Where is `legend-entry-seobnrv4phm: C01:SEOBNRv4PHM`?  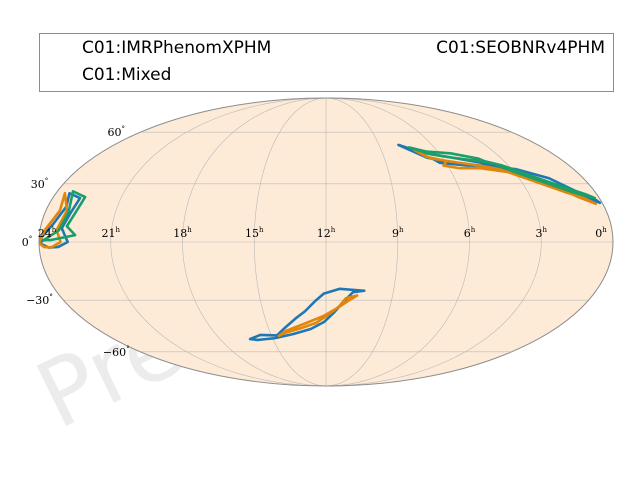
legend-entry-seobnrv4phm: C01:SEOBNRv4PHM is located at coordinates (520, 48).